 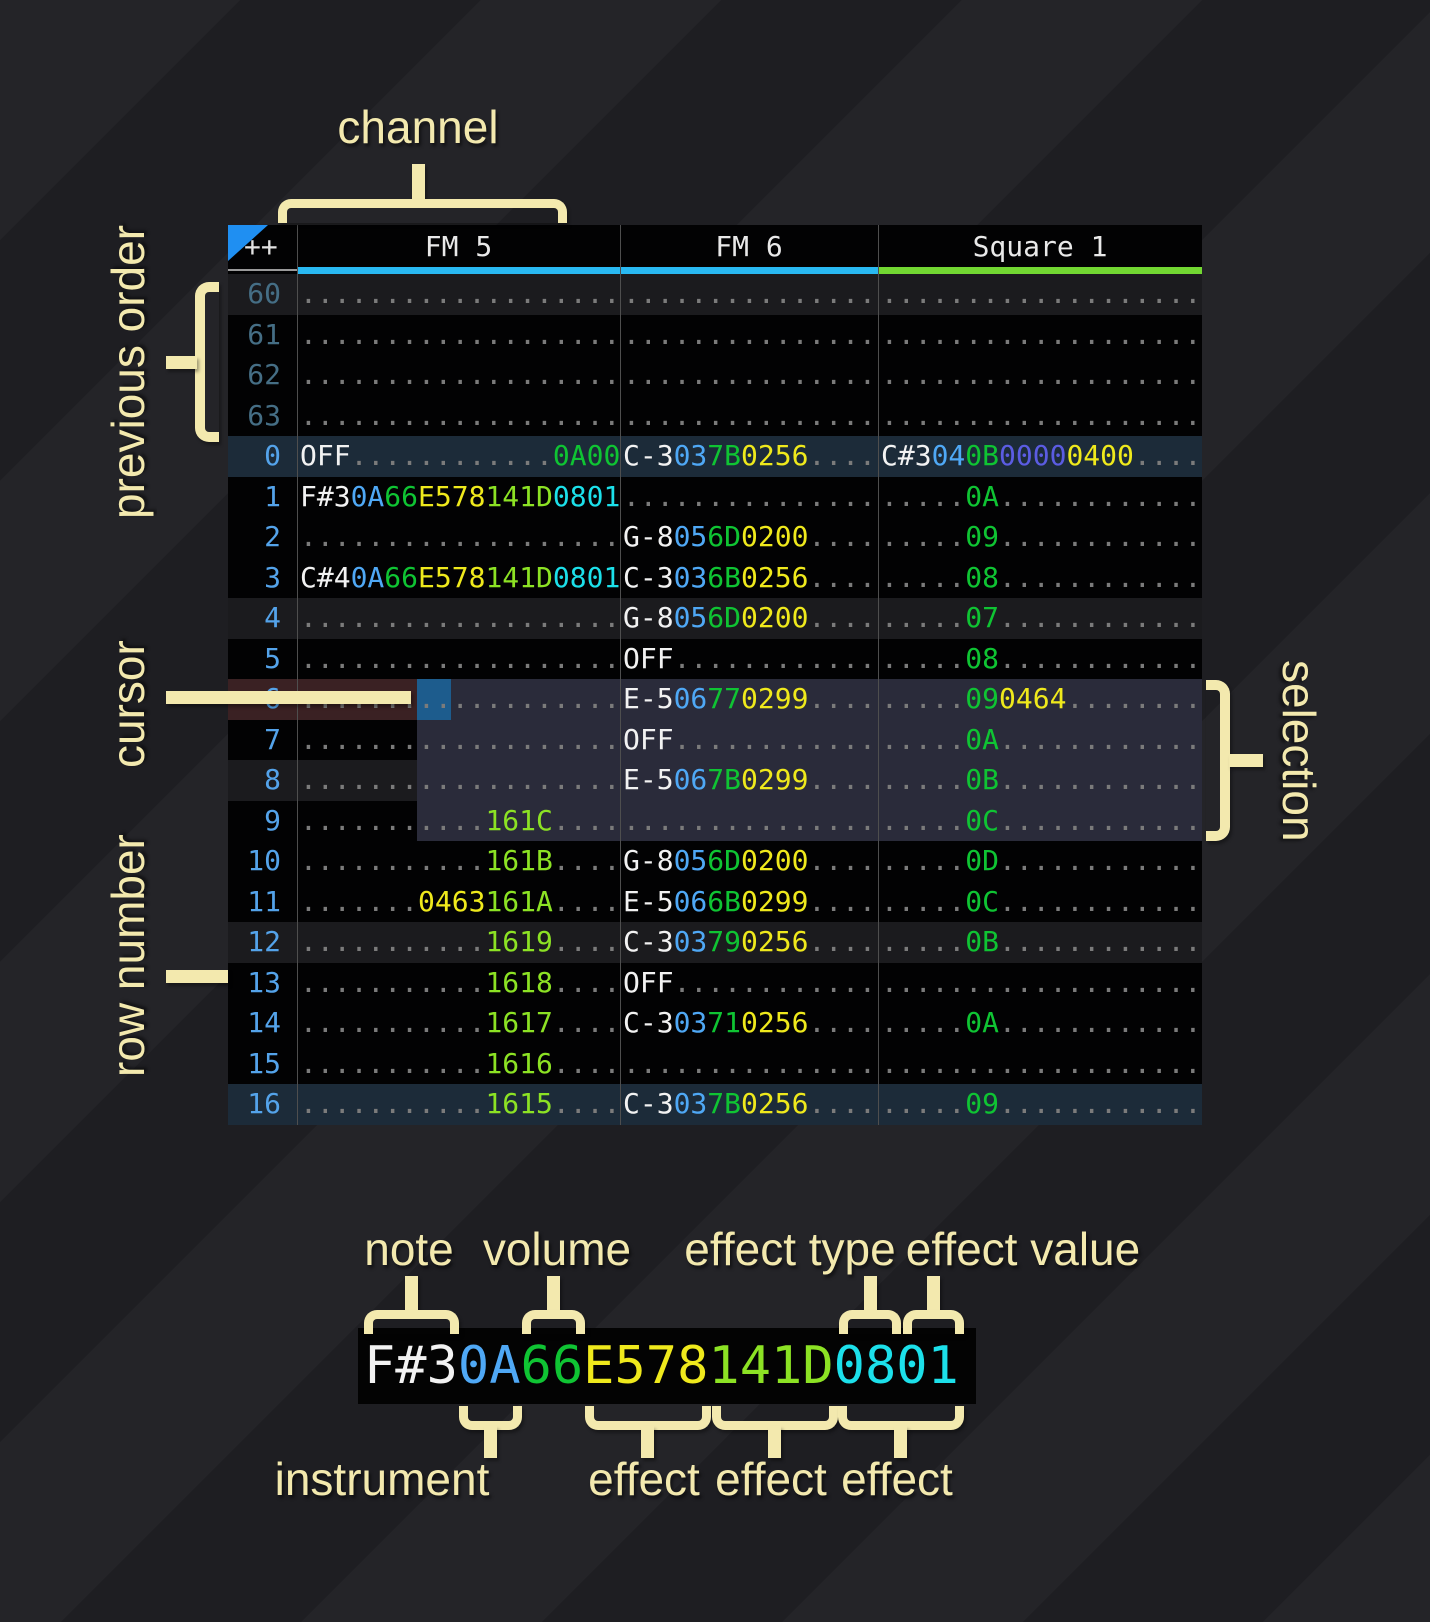 What do you see at coordinates (272, 820) in the screenshot?
I see `row-number: 9` at bounding box center [272, 820].